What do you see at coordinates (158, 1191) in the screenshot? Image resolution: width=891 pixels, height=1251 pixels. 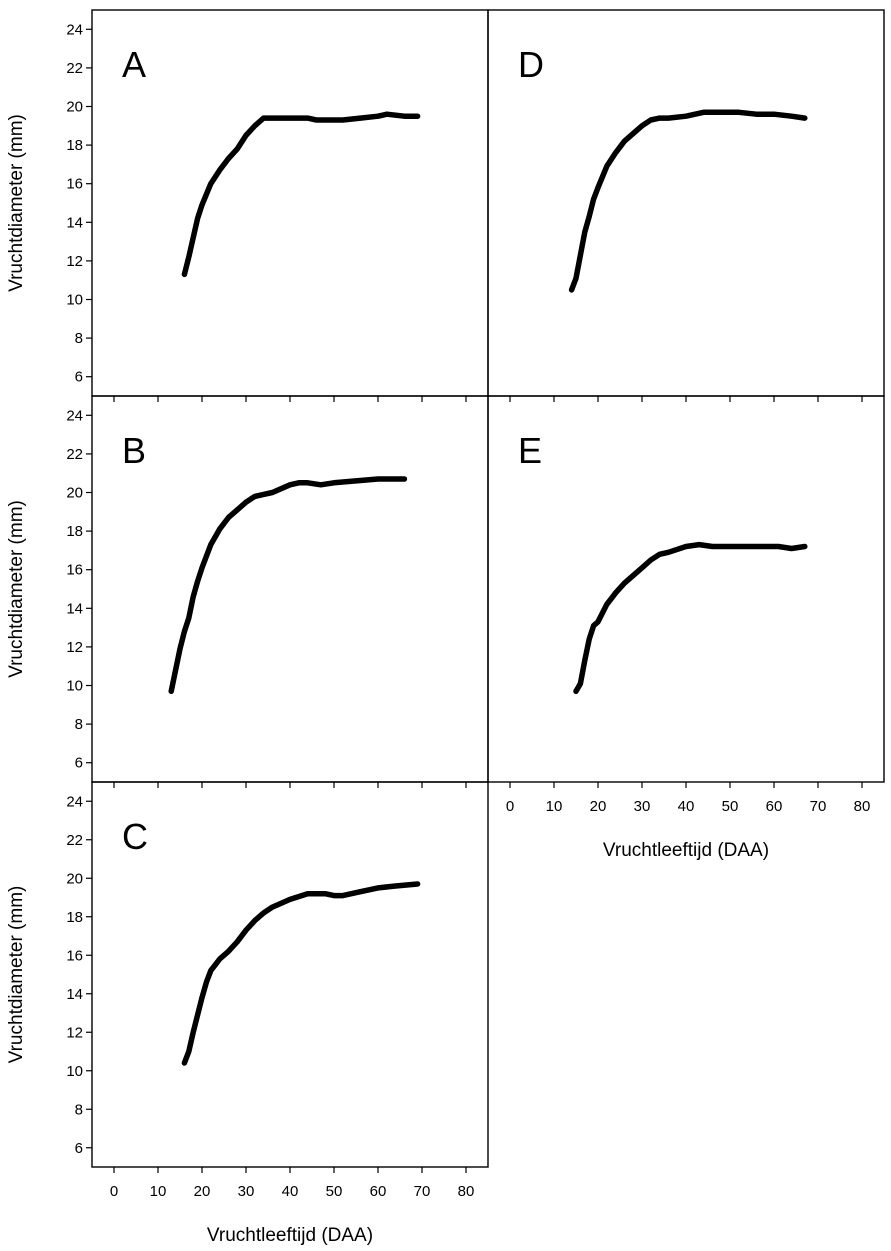 I see `x-tick-label: 10` at bounding box center [158, 1191].